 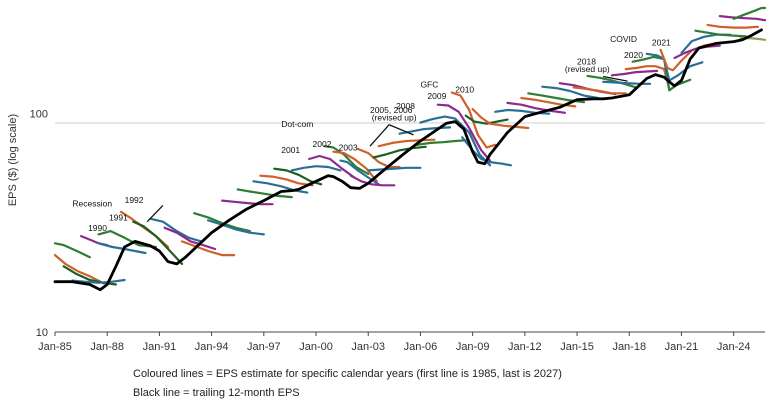 I want to click on annotation-label: 2010, so click(x=464, y=90).